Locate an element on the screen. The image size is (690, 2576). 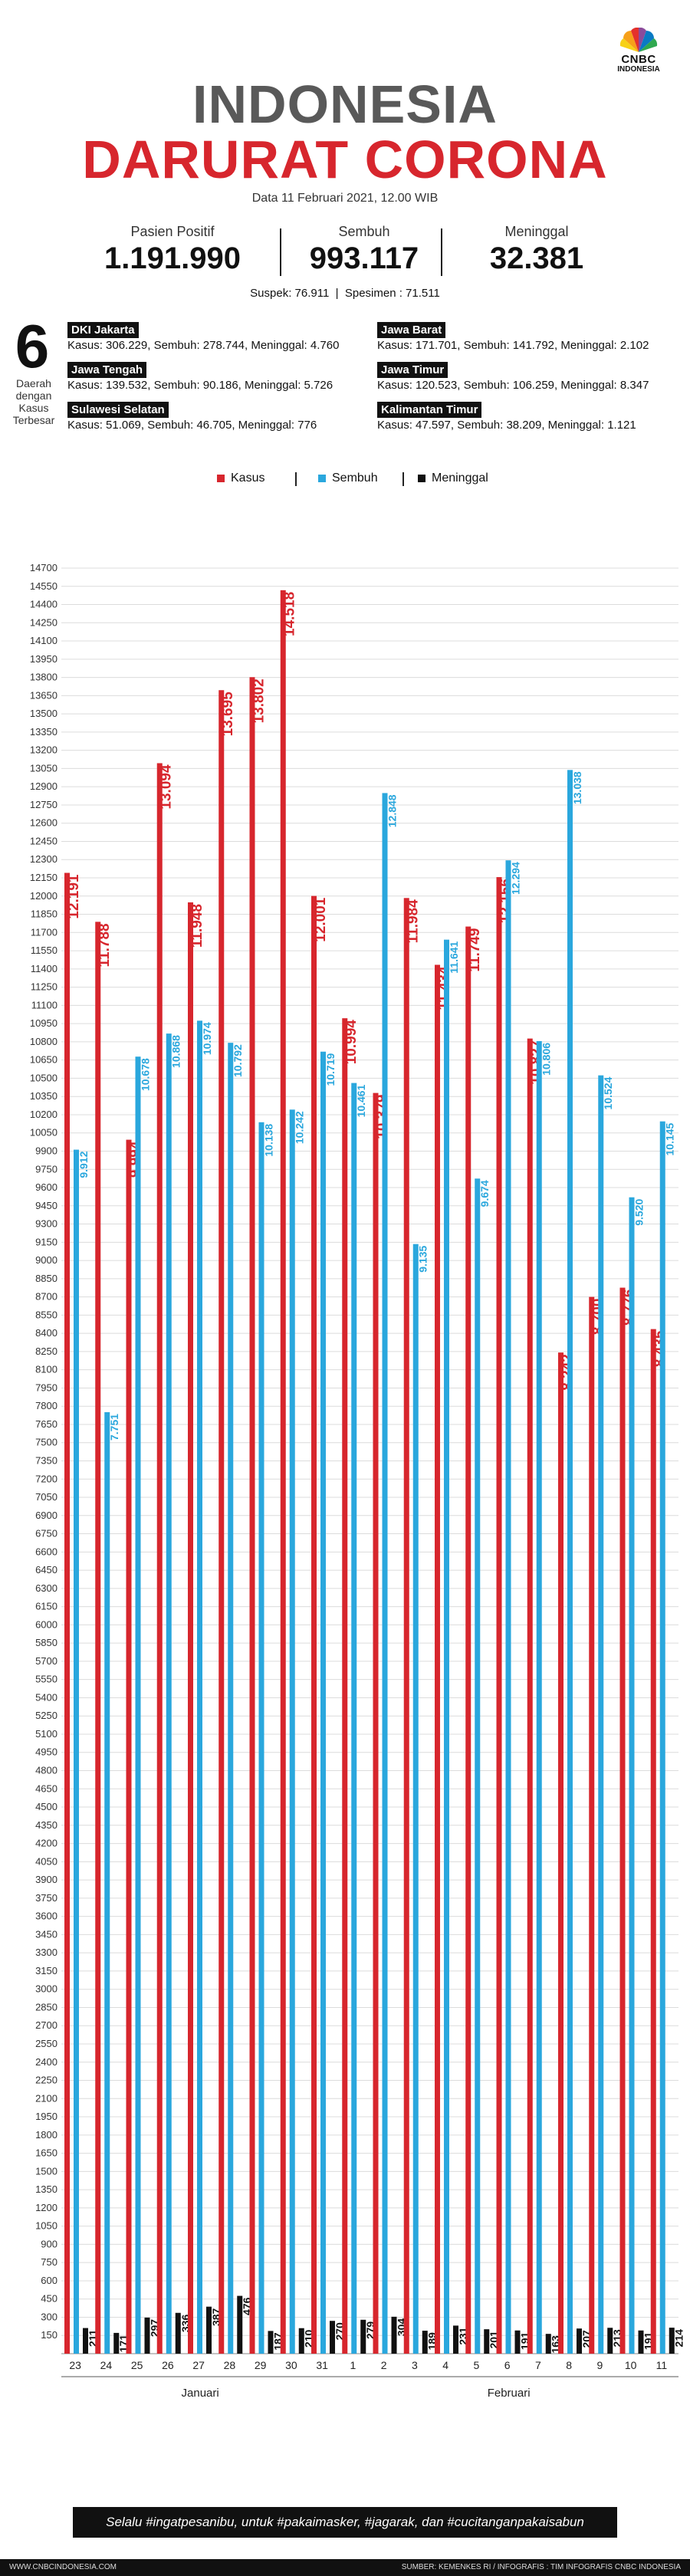
legend-label: Sembuh is located at coordinates (355, 479).